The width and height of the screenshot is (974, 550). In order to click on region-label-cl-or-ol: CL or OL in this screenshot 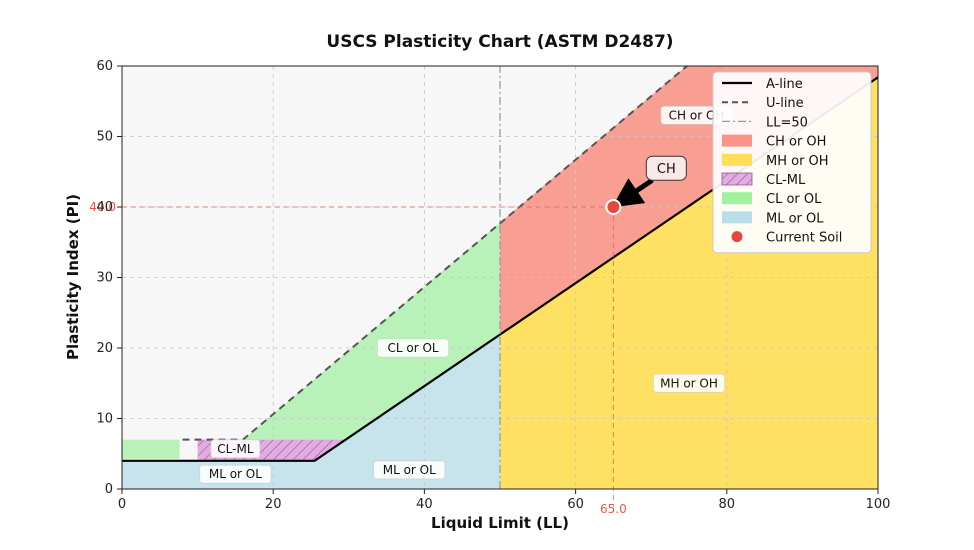, I will do `click(413, 348)`.